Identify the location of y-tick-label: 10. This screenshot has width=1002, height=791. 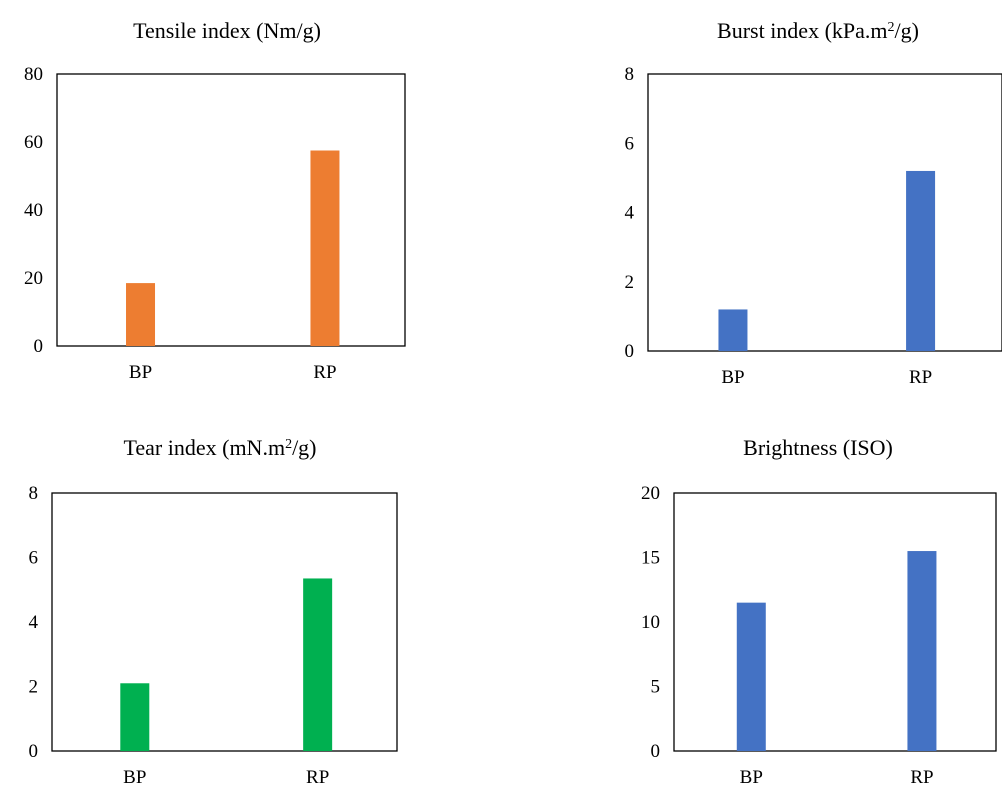
(650, 622).